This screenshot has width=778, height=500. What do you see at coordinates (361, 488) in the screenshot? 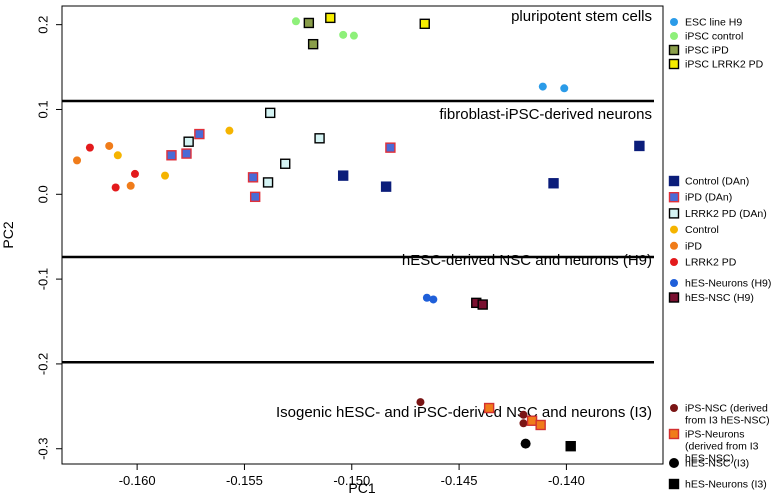
I see `x-axis-title: PC1` at bounding box center [361, 488].